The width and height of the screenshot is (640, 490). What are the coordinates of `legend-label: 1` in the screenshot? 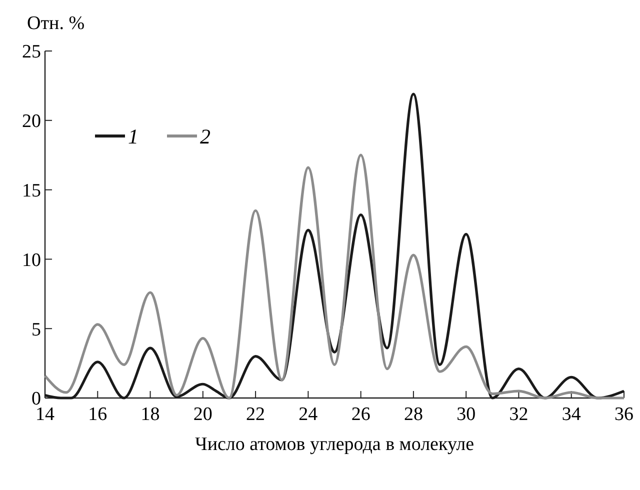 It's located at (133, 136).